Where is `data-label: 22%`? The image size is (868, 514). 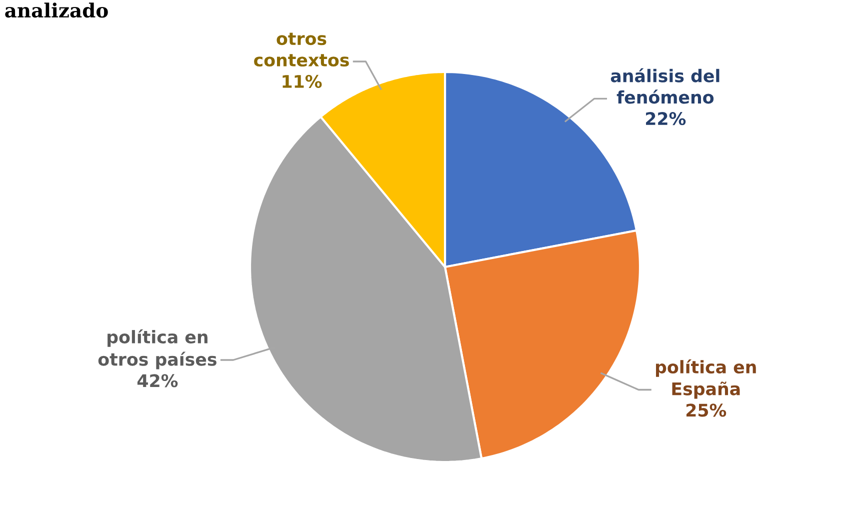
data-label: 22% is located at coordinates (666, 119).